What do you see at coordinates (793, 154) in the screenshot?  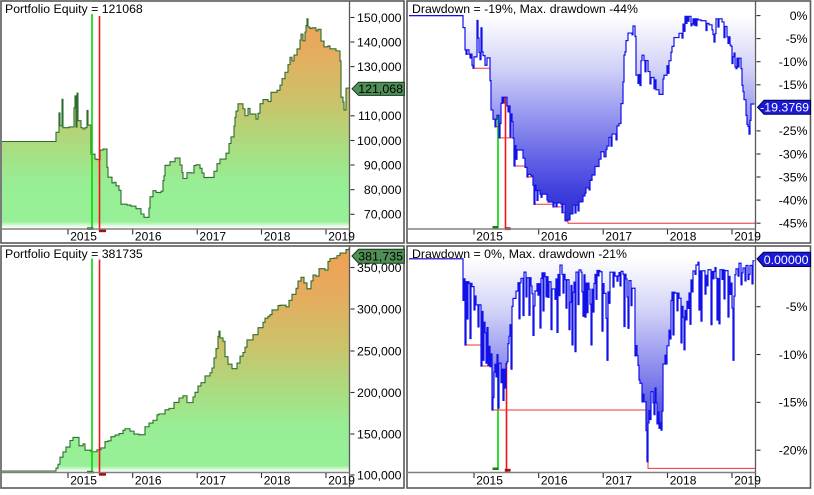 I see `svg-text: -30%` at bounding box center [793, 154].